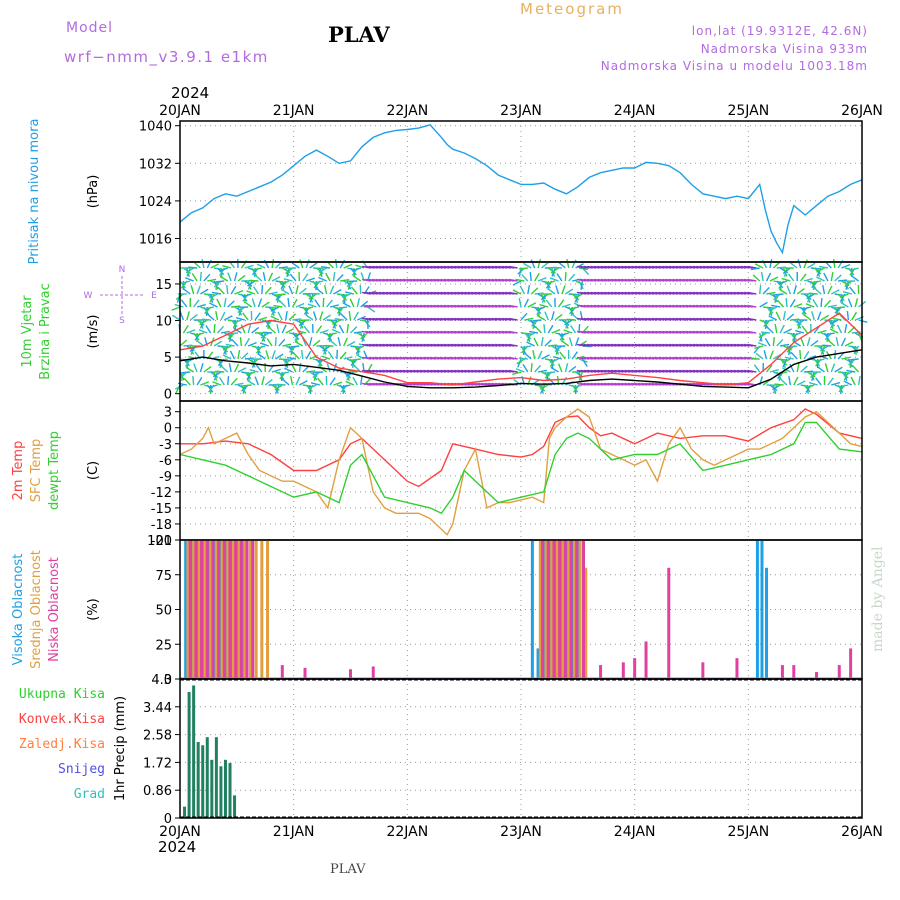 This screenshot has width=900, height=900. I want to click on tick-label-y: 1032, so click(155, 164).